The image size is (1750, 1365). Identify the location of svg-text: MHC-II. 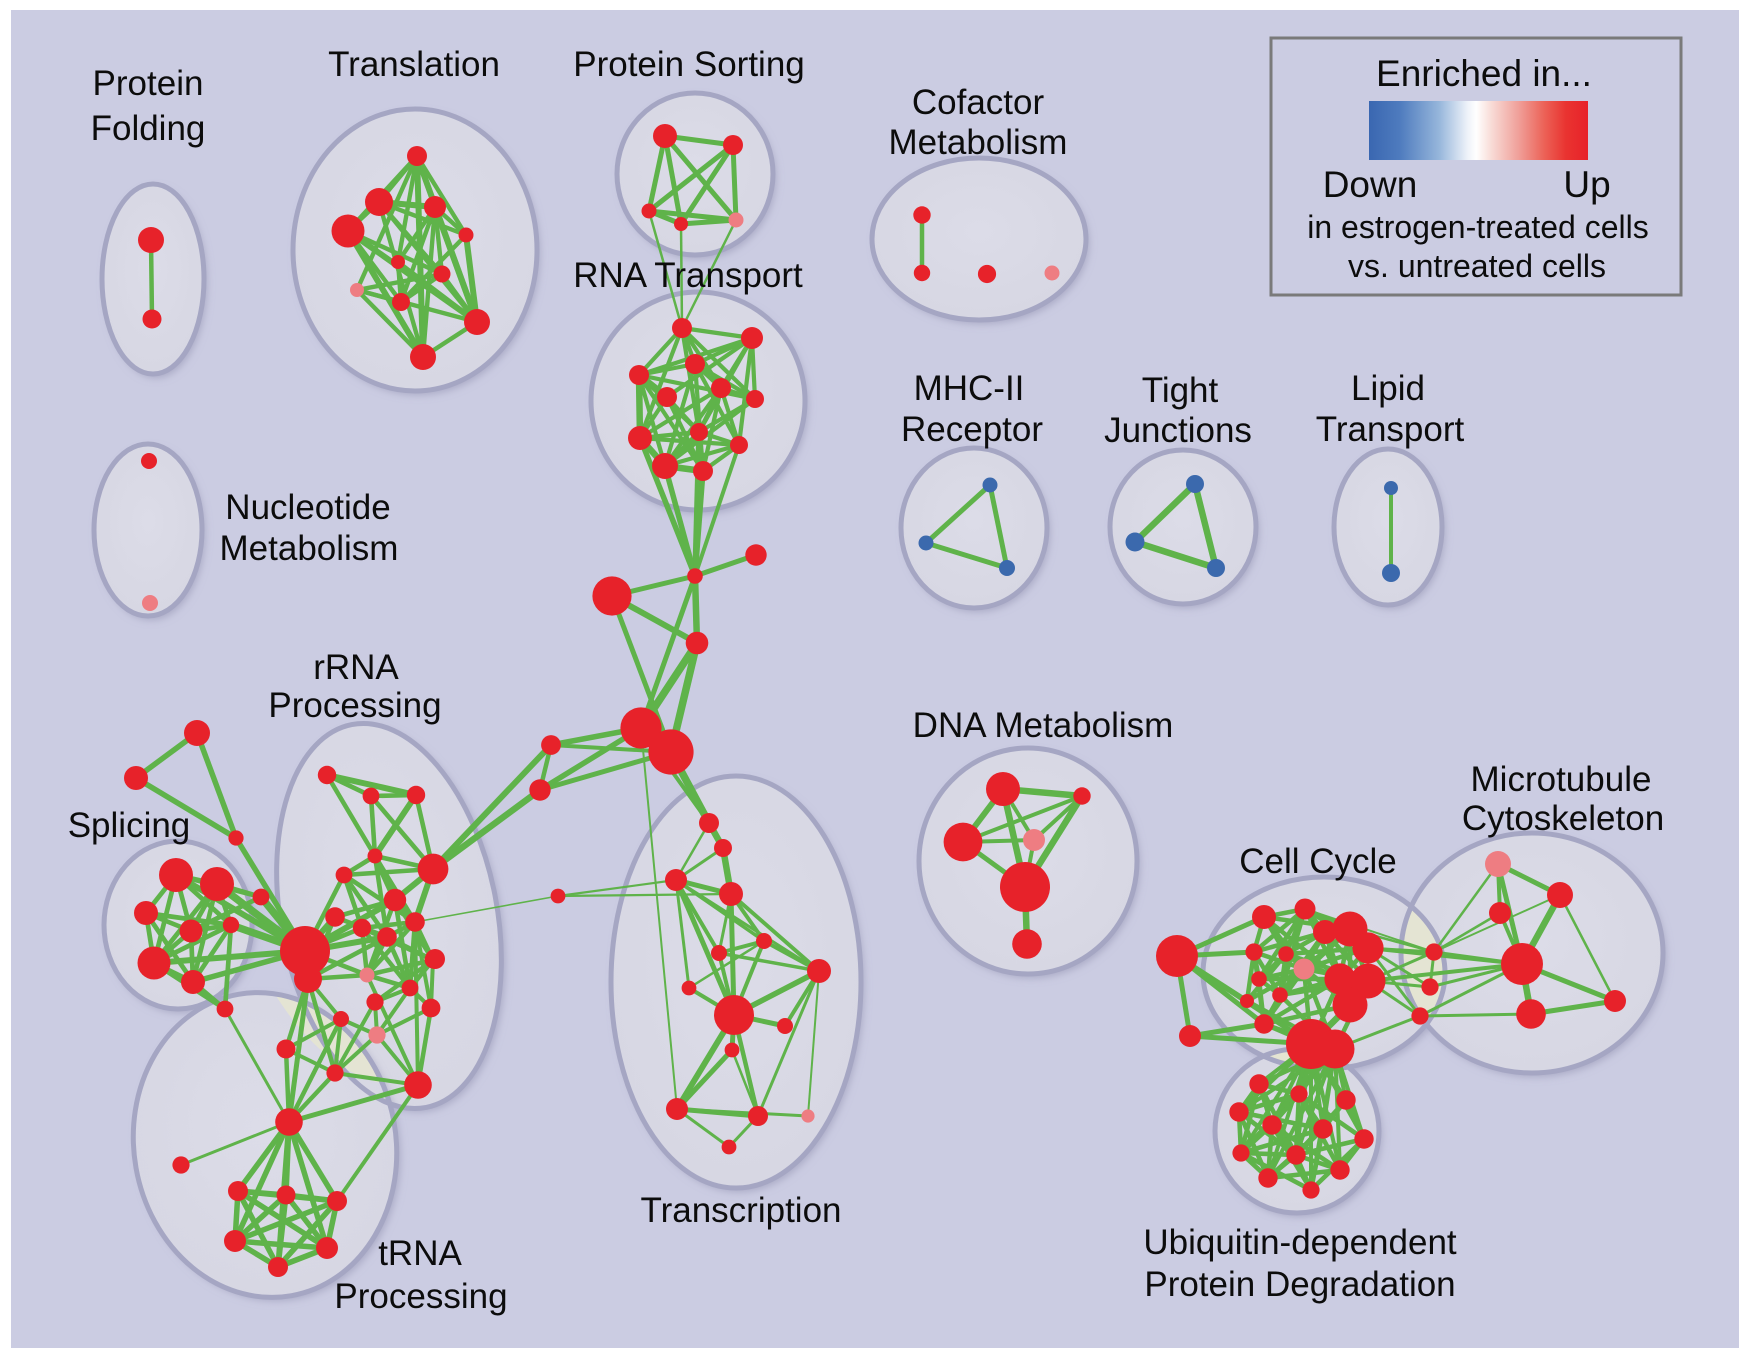
(969, 388).